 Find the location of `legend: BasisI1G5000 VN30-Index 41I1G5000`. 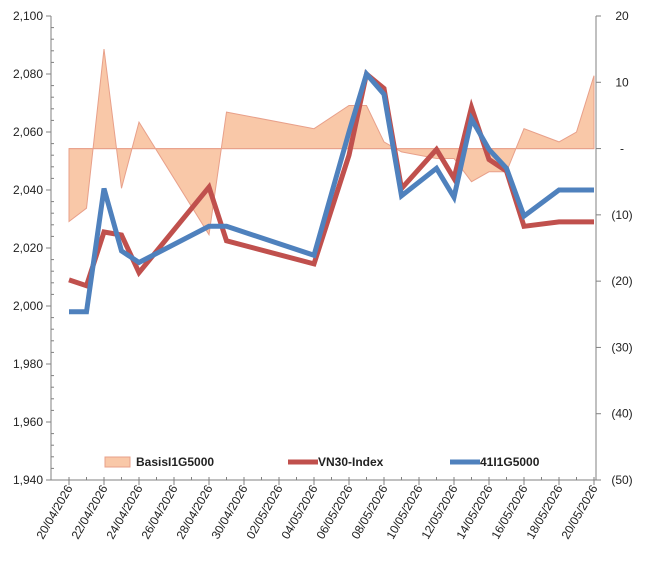

legend: BasisI1G5000 VN30-Index 41I1G5000 is located at coordinates (322, 462).